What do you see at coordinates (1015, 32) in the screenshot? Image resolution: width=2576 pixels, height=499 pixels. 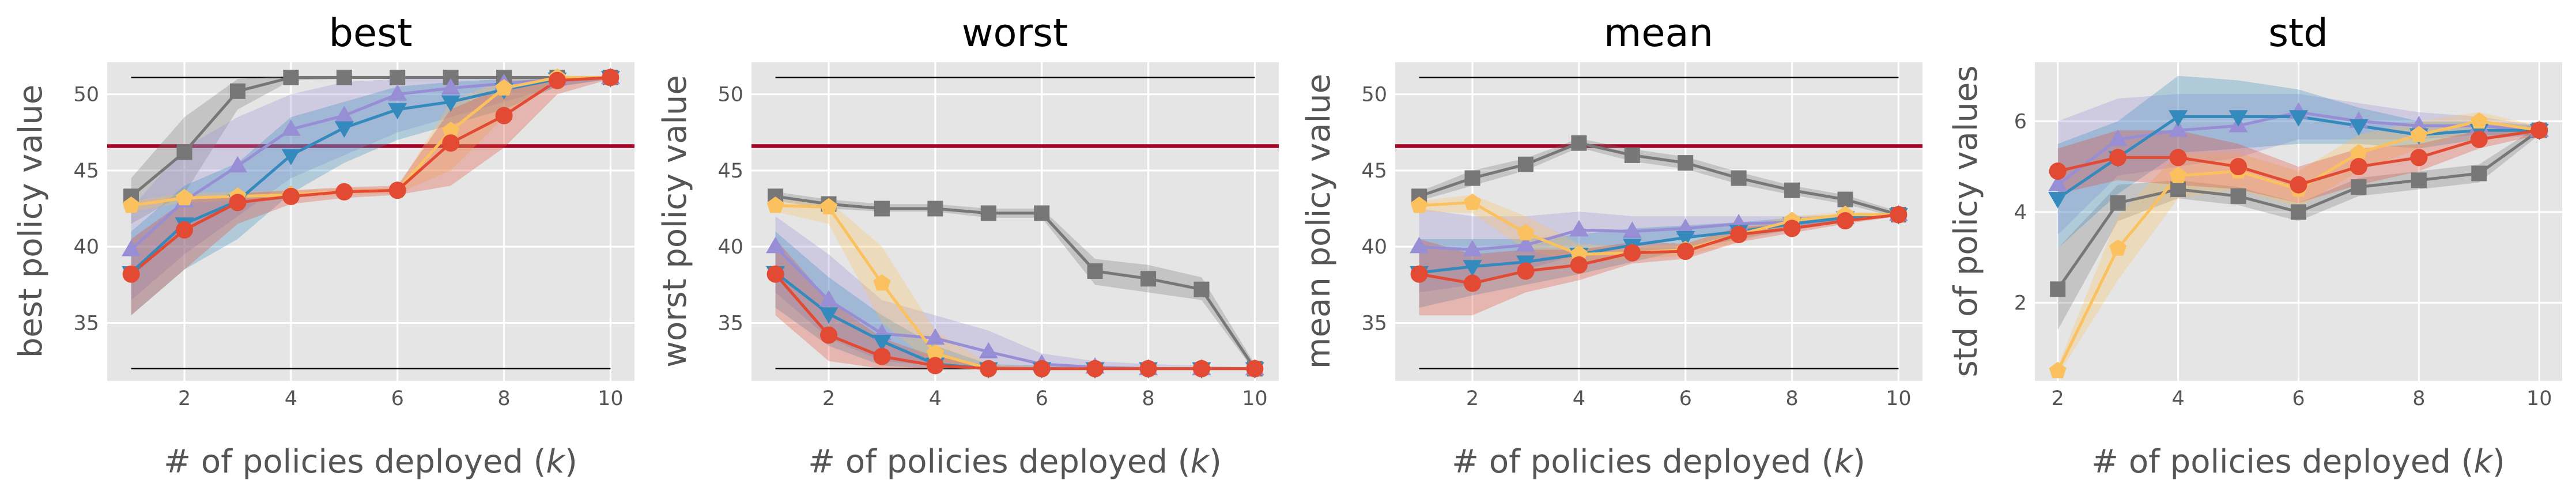 I see `panel-title: worst` at bounding box center [1015, 32].